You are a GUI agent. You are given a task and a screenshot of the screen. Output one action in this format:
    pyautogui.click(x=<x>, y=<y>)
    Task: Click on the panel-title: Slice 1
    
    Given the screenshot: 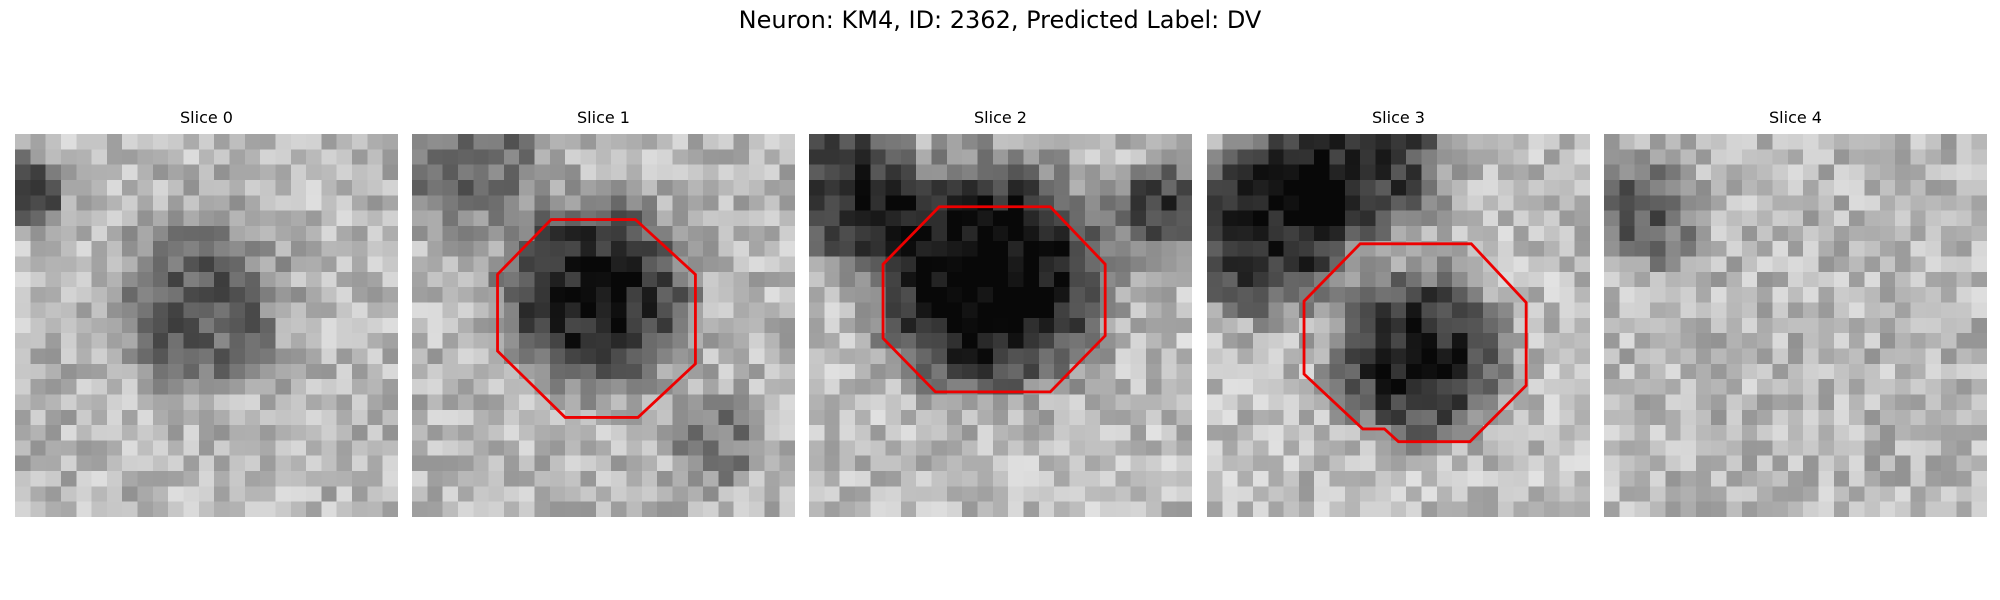 What is the action you would take?
    pyautogui.click(x=603, y=117)
    